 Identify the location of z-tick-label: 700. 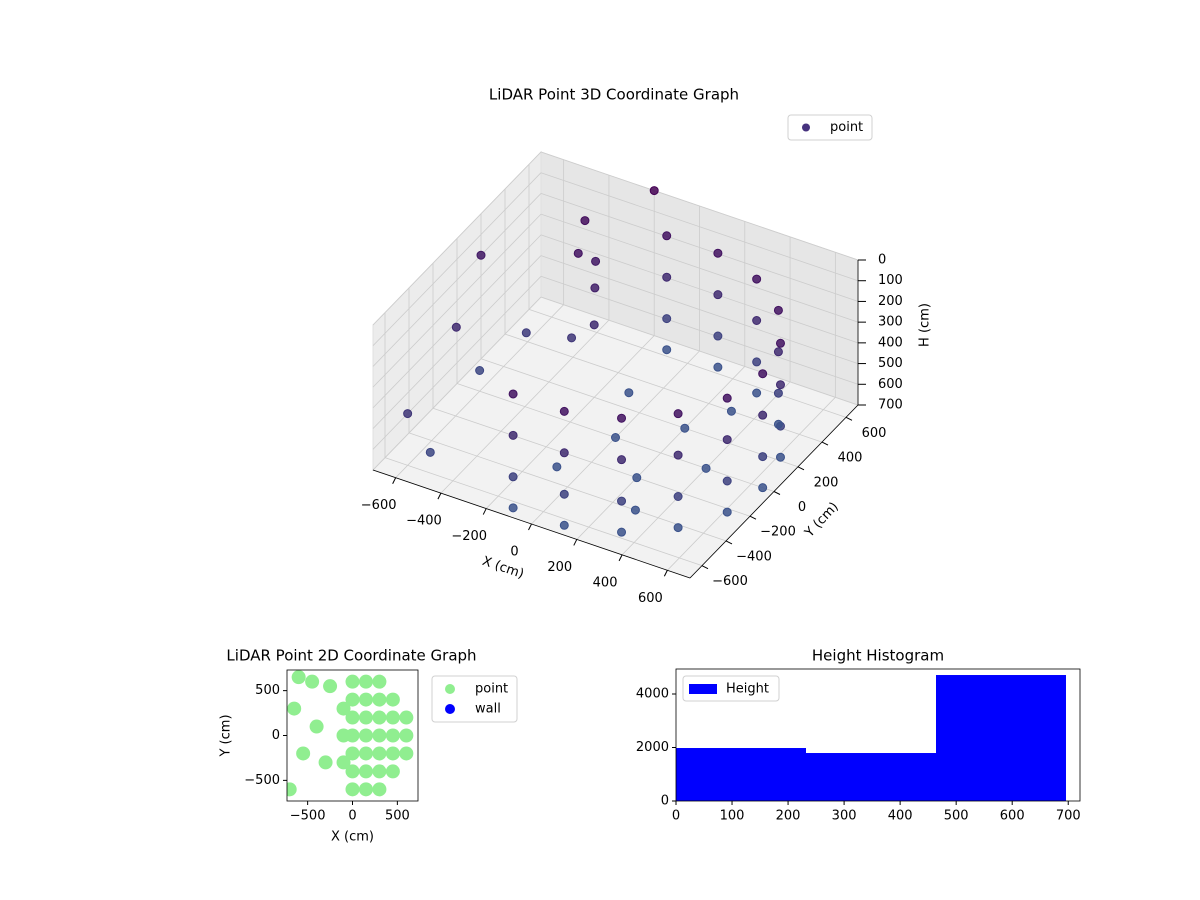
(890, 405).